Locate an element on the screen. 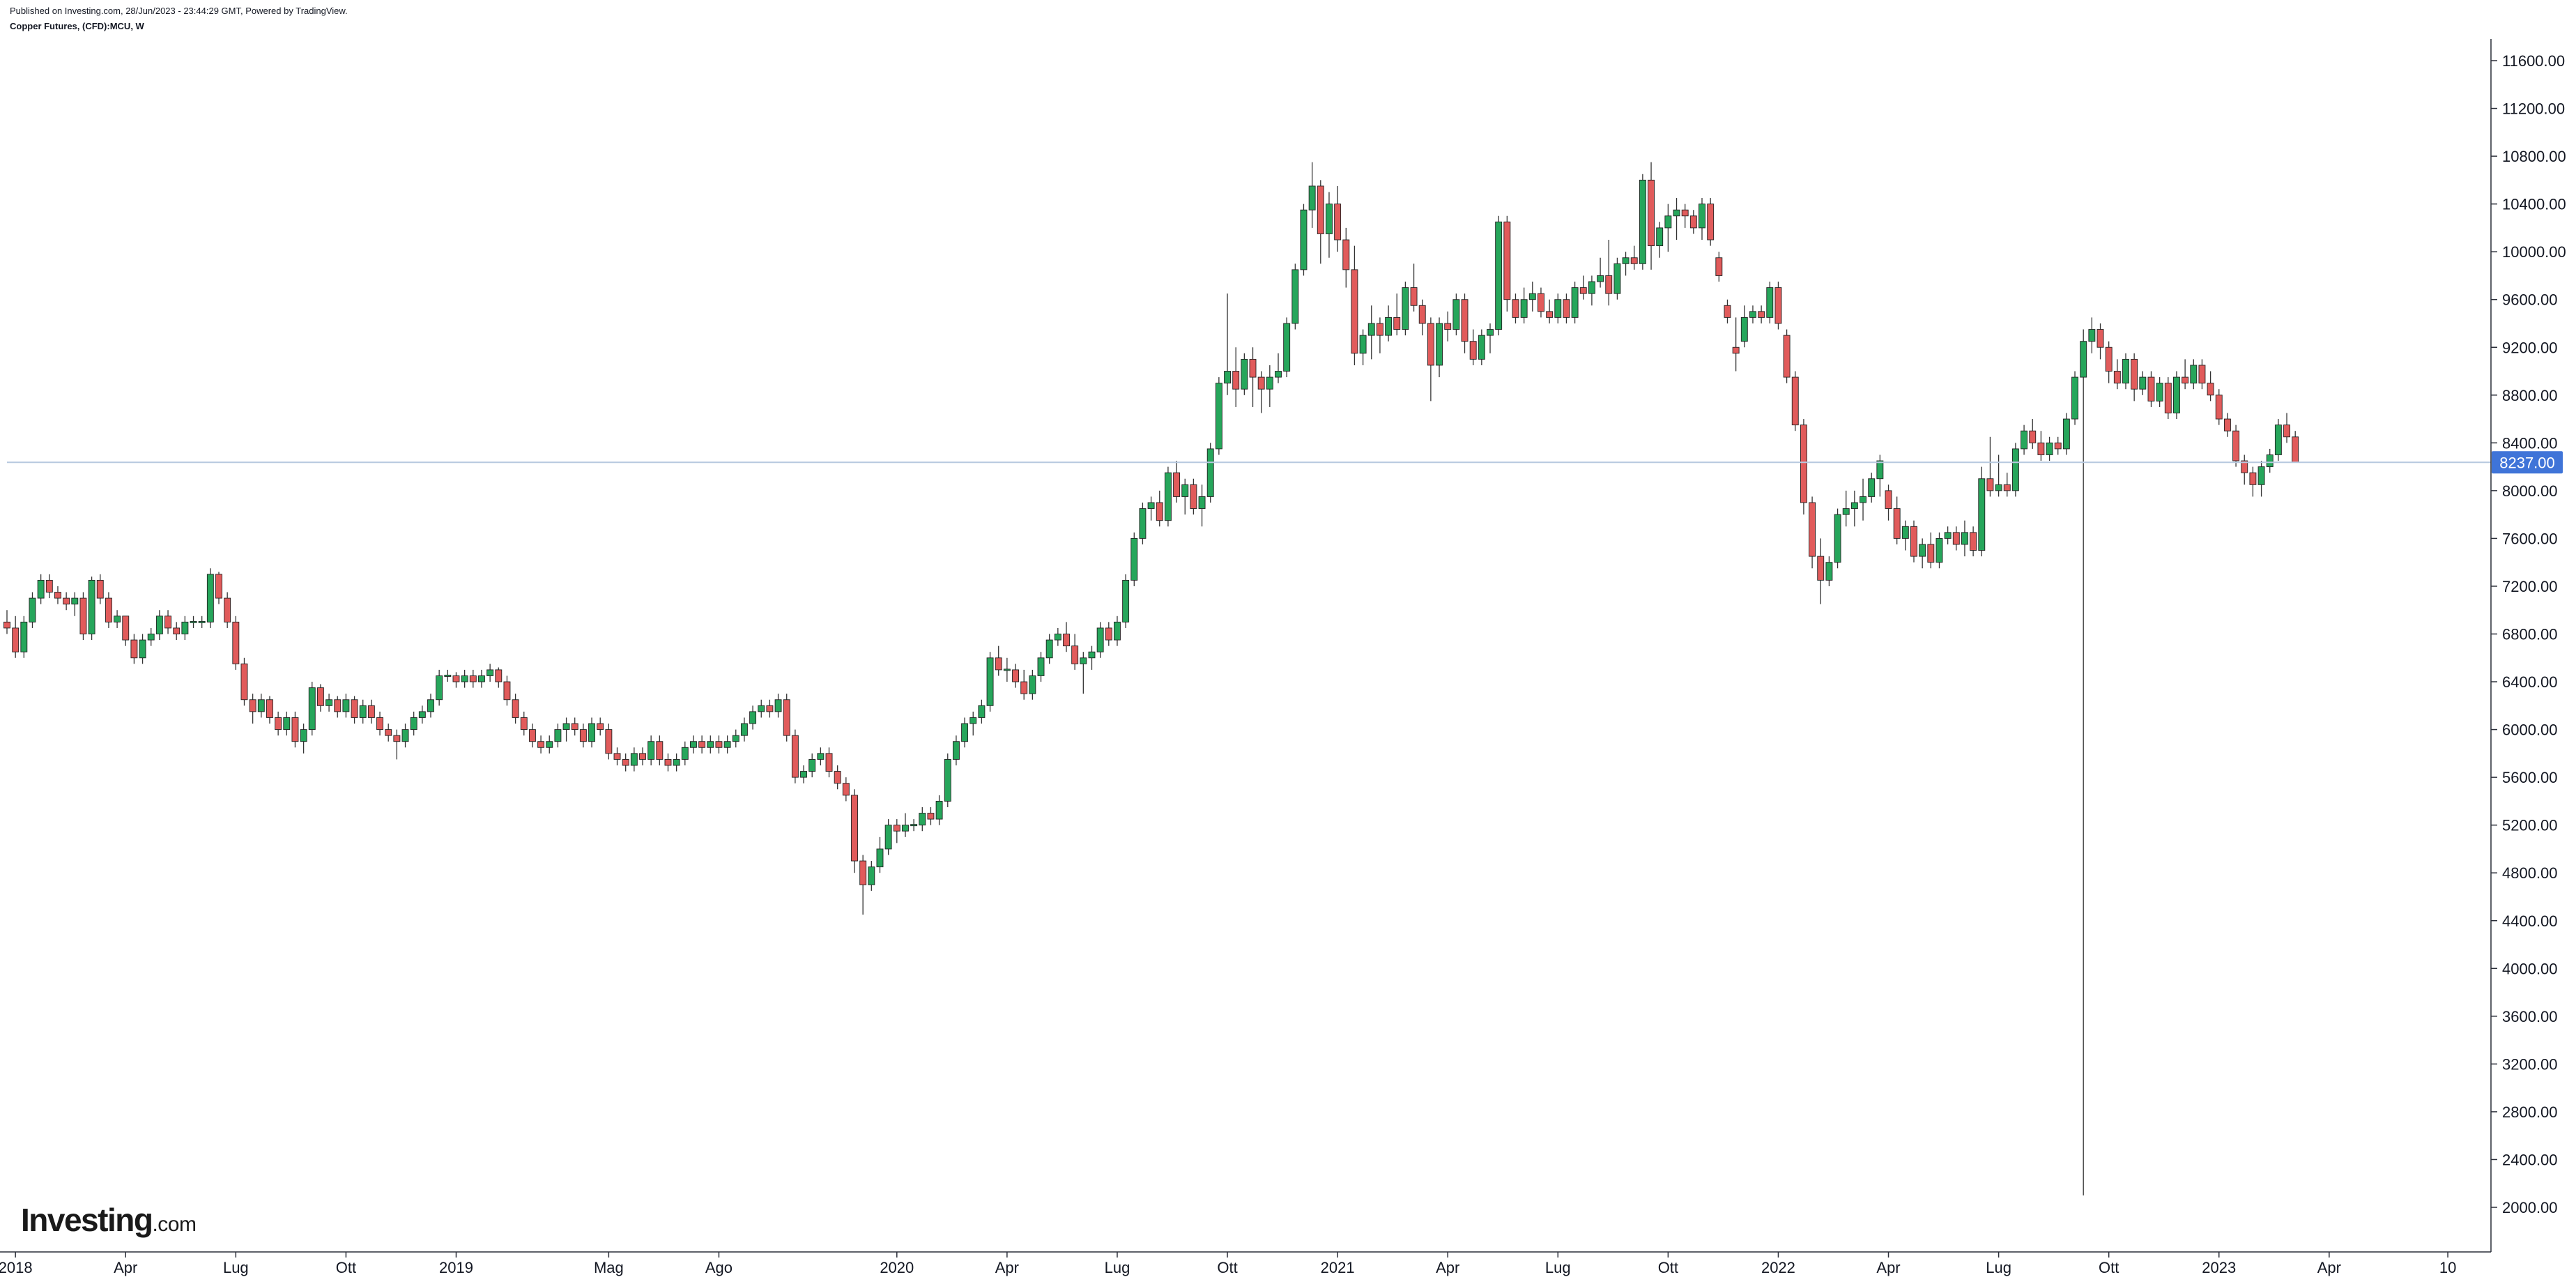 The image size is (2576, 1284). y-tick-label: 10000.00 is located at coordinates (2534, 252).